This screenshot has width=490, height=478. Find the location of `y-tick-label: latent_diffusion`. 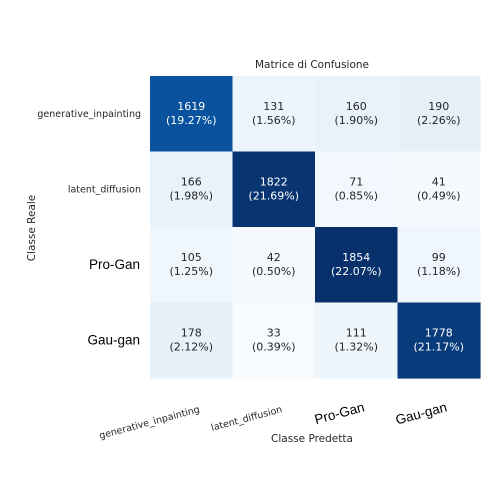

y-tick-label: latent_diffusion is located at coordinates (104, 189).